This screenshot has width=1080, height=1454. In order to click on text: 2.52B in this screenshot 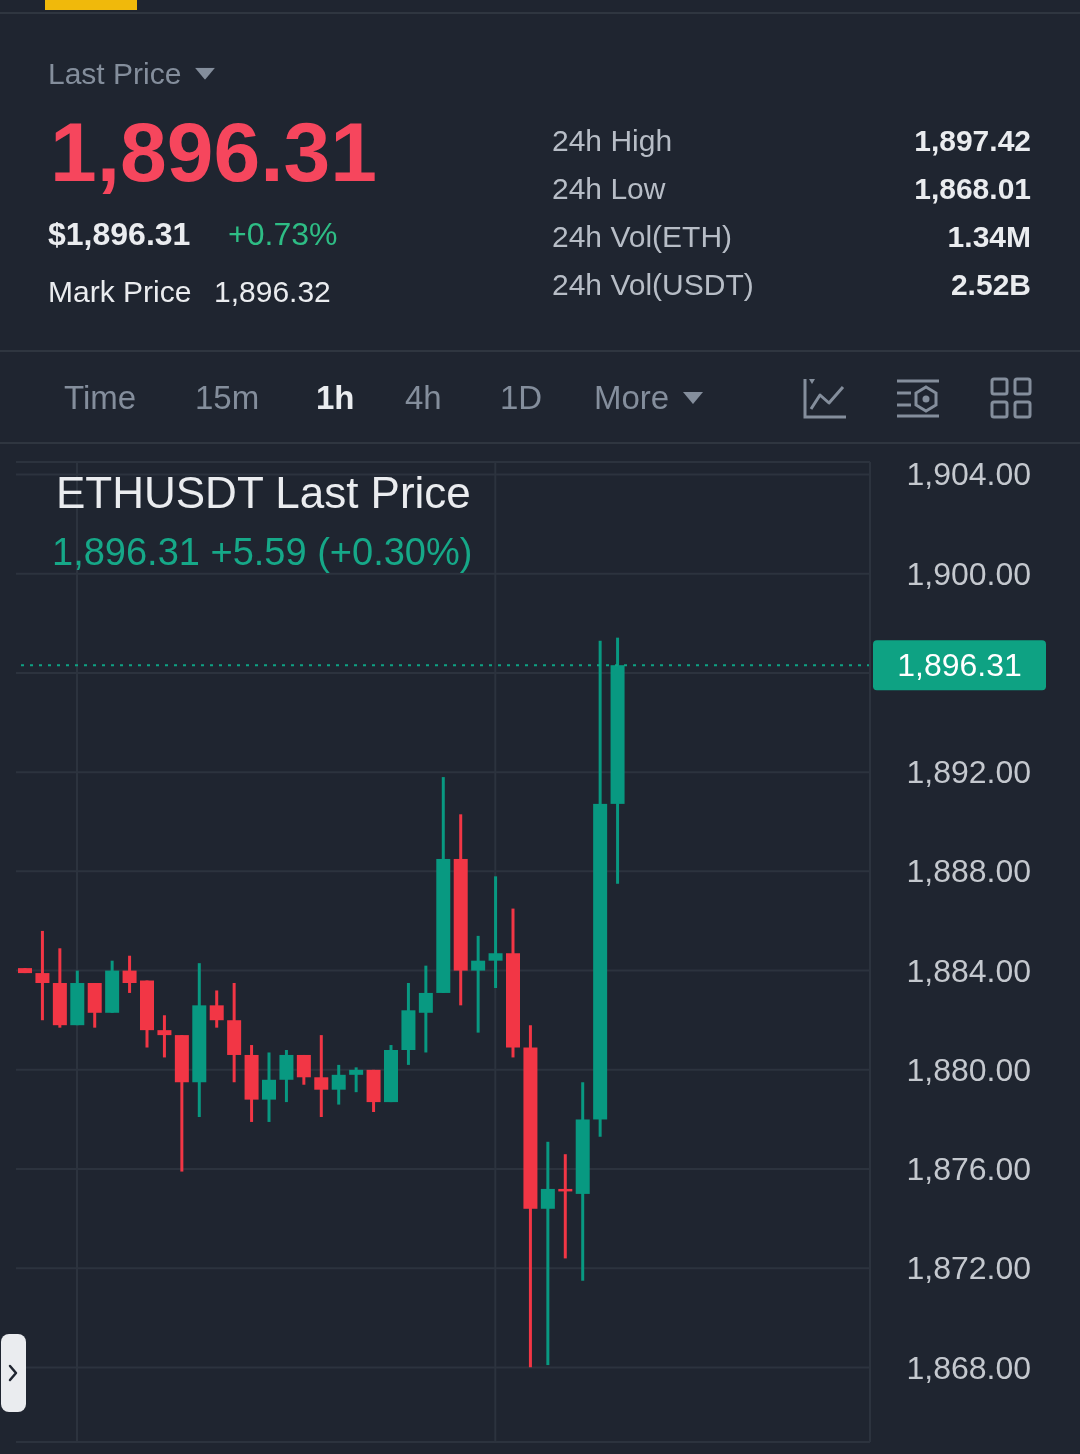, I will do `click(990, 285)`.